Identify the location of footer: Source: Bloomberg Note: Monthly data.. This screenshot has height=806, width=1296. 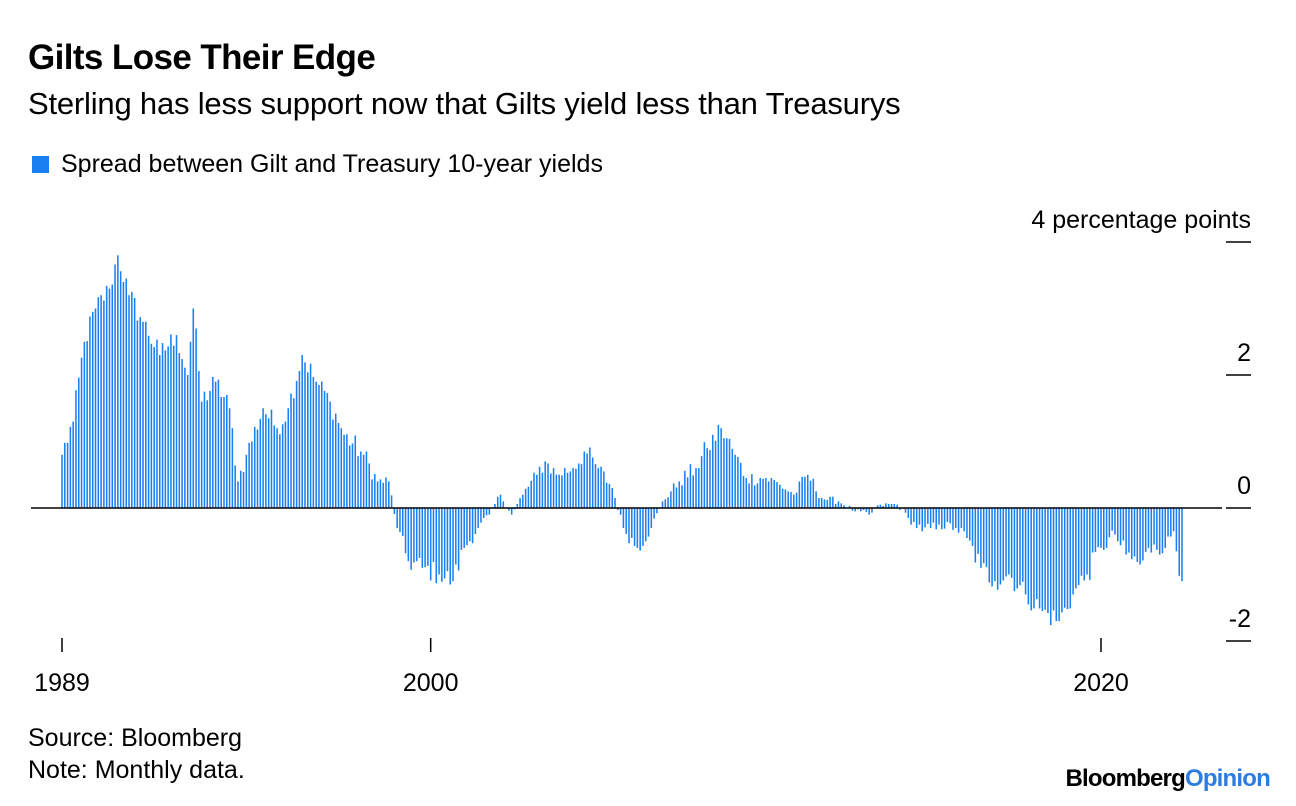
(136, 754).